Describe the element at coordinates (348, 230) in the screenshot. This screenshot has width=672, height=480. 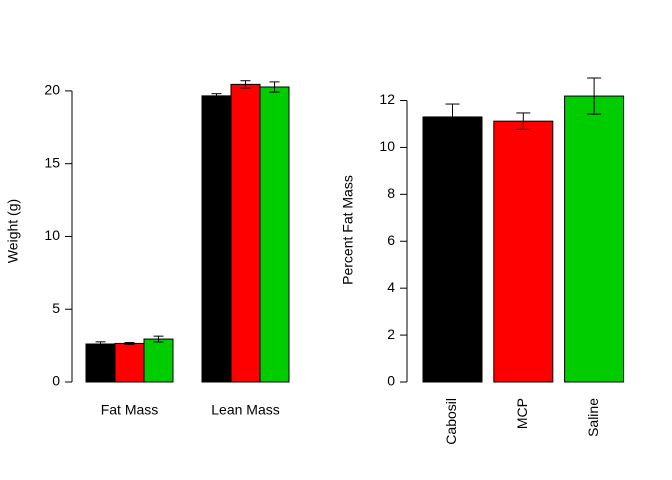
I see `y-axis-label: Percent Fat Mass` at that location.